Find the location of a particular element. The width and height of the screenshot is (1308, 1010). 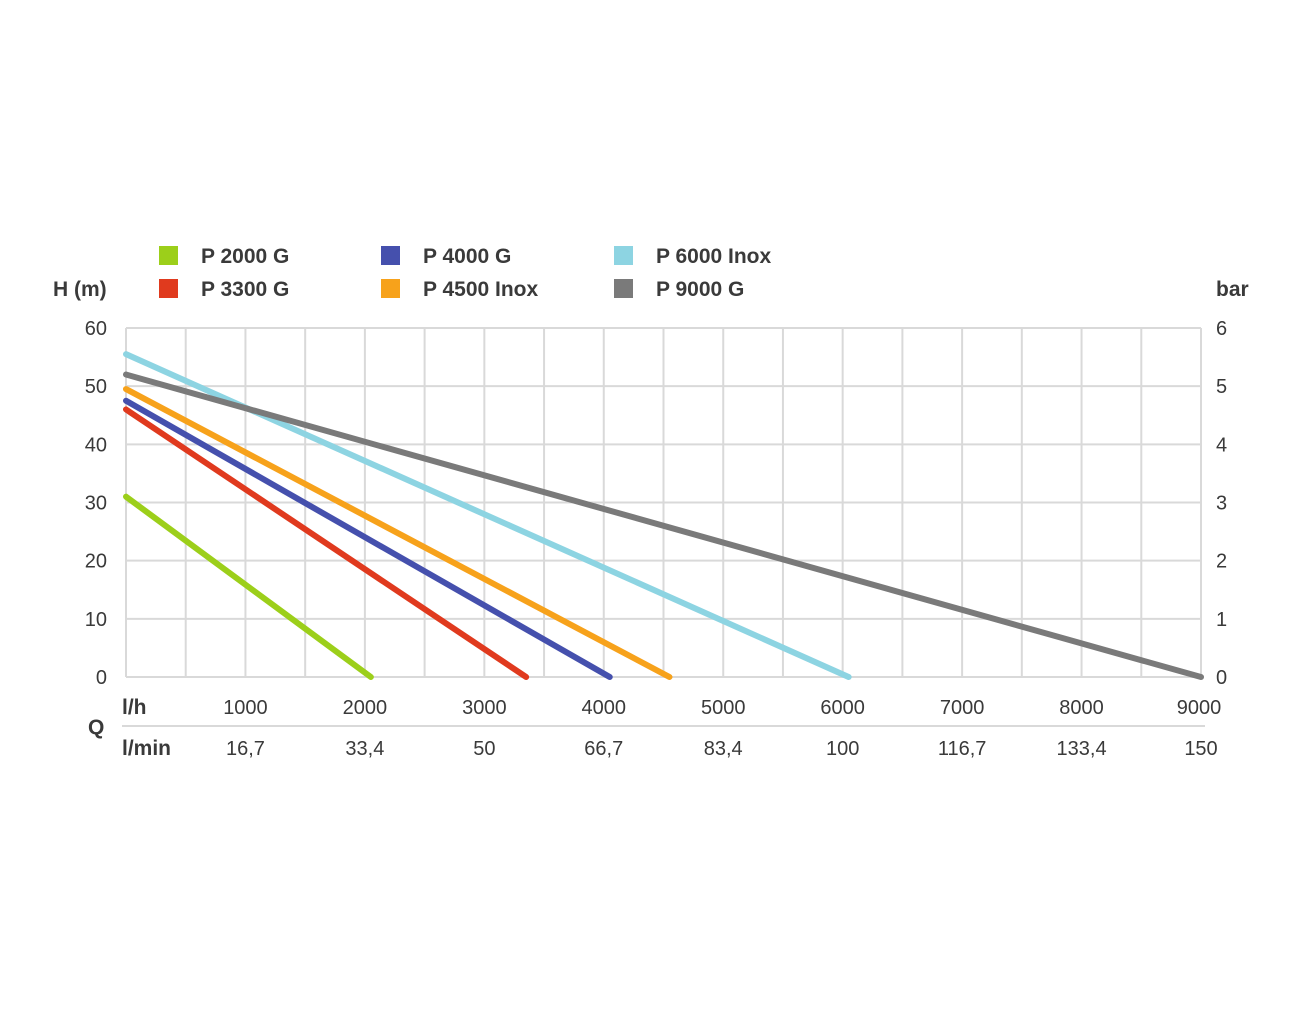

legend-label: P 9000 G is located at coordinates (700, 289).